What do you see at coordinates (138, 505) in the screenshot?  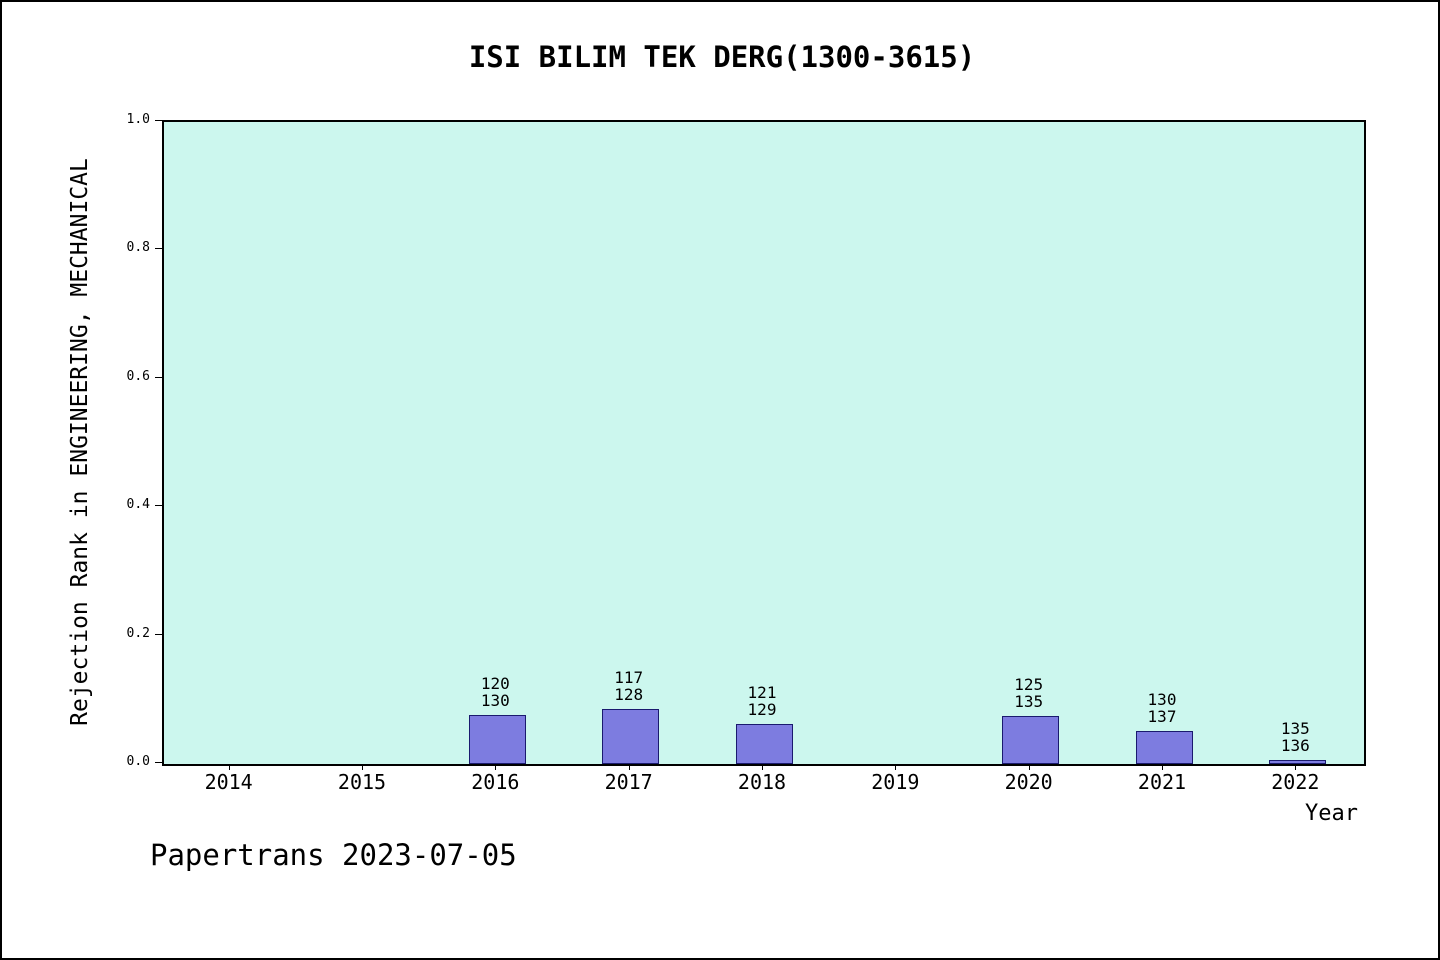 I see `y-tick-label: 0.4` at bounding box center [138, 505].